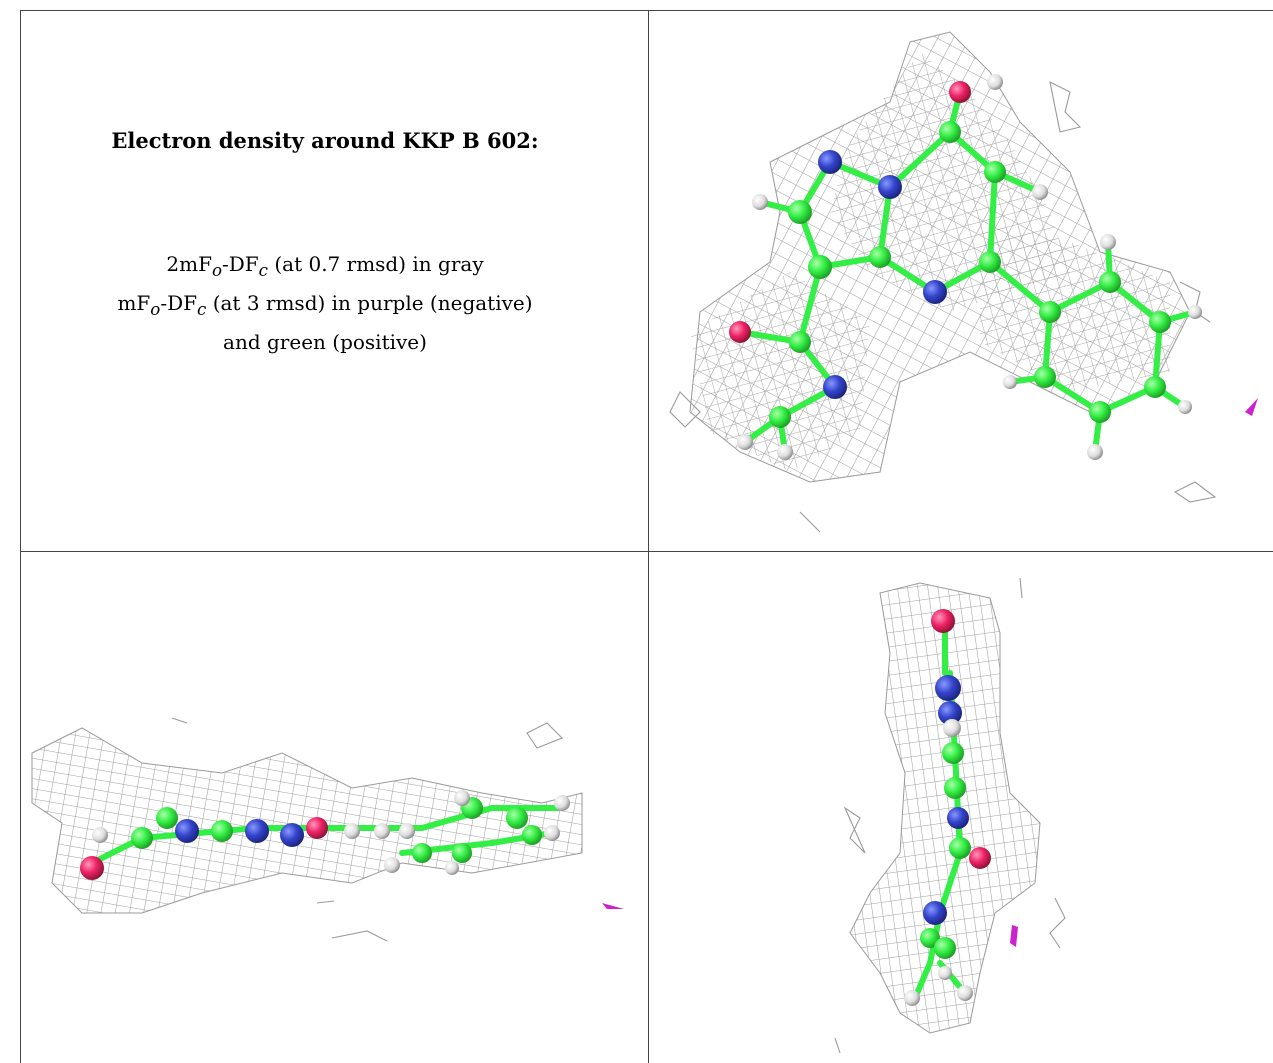  I want to click on legend-line-difference: mFo-DFc (at 3 rmsd) in purple (negative), so click(325, 305).